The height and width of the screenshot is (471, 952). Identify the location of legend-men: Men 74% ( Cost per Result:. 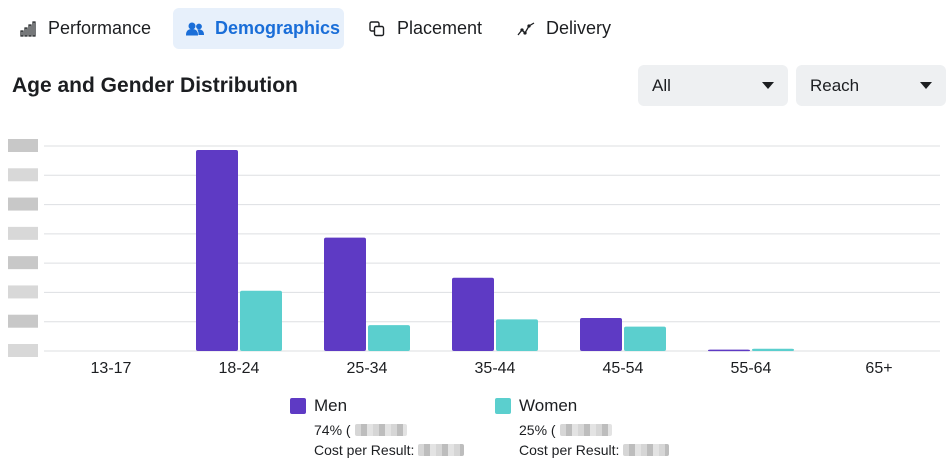
(377, 427).